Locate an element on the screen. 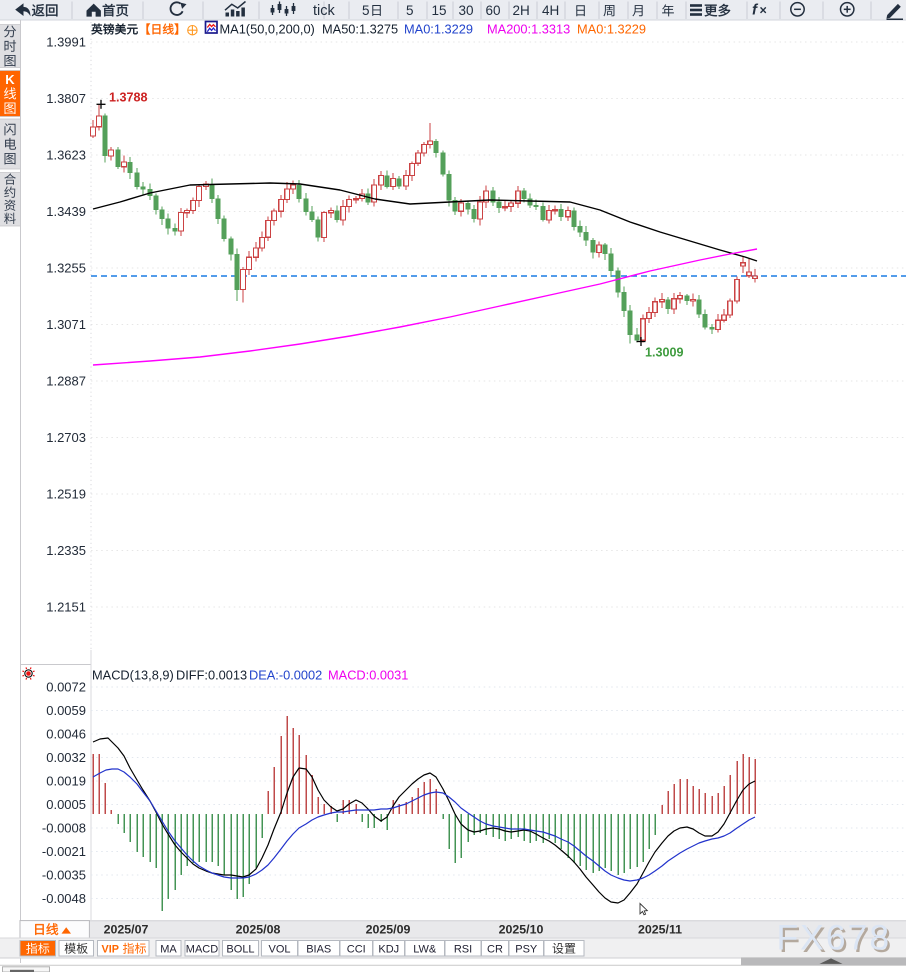 This screenshot has width=906, height=977. svg-text: 0.0072 is located at coordinates (66, 686).